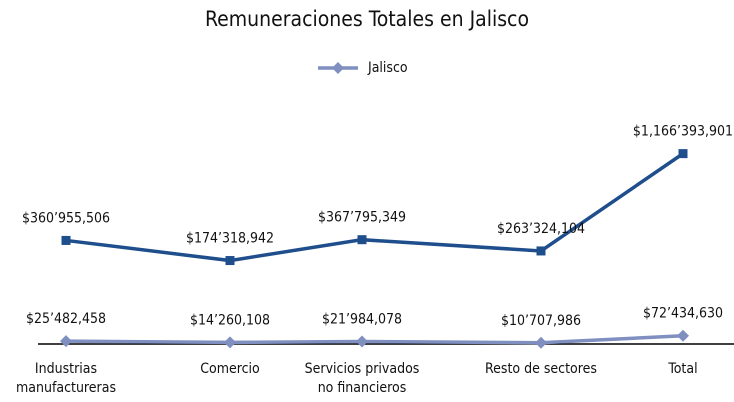 This screenshot has width=734, height=402. Describe the element at coordinates (683, 132) in the screenshot. I see `data-label: $1,166’393,901` at that location.